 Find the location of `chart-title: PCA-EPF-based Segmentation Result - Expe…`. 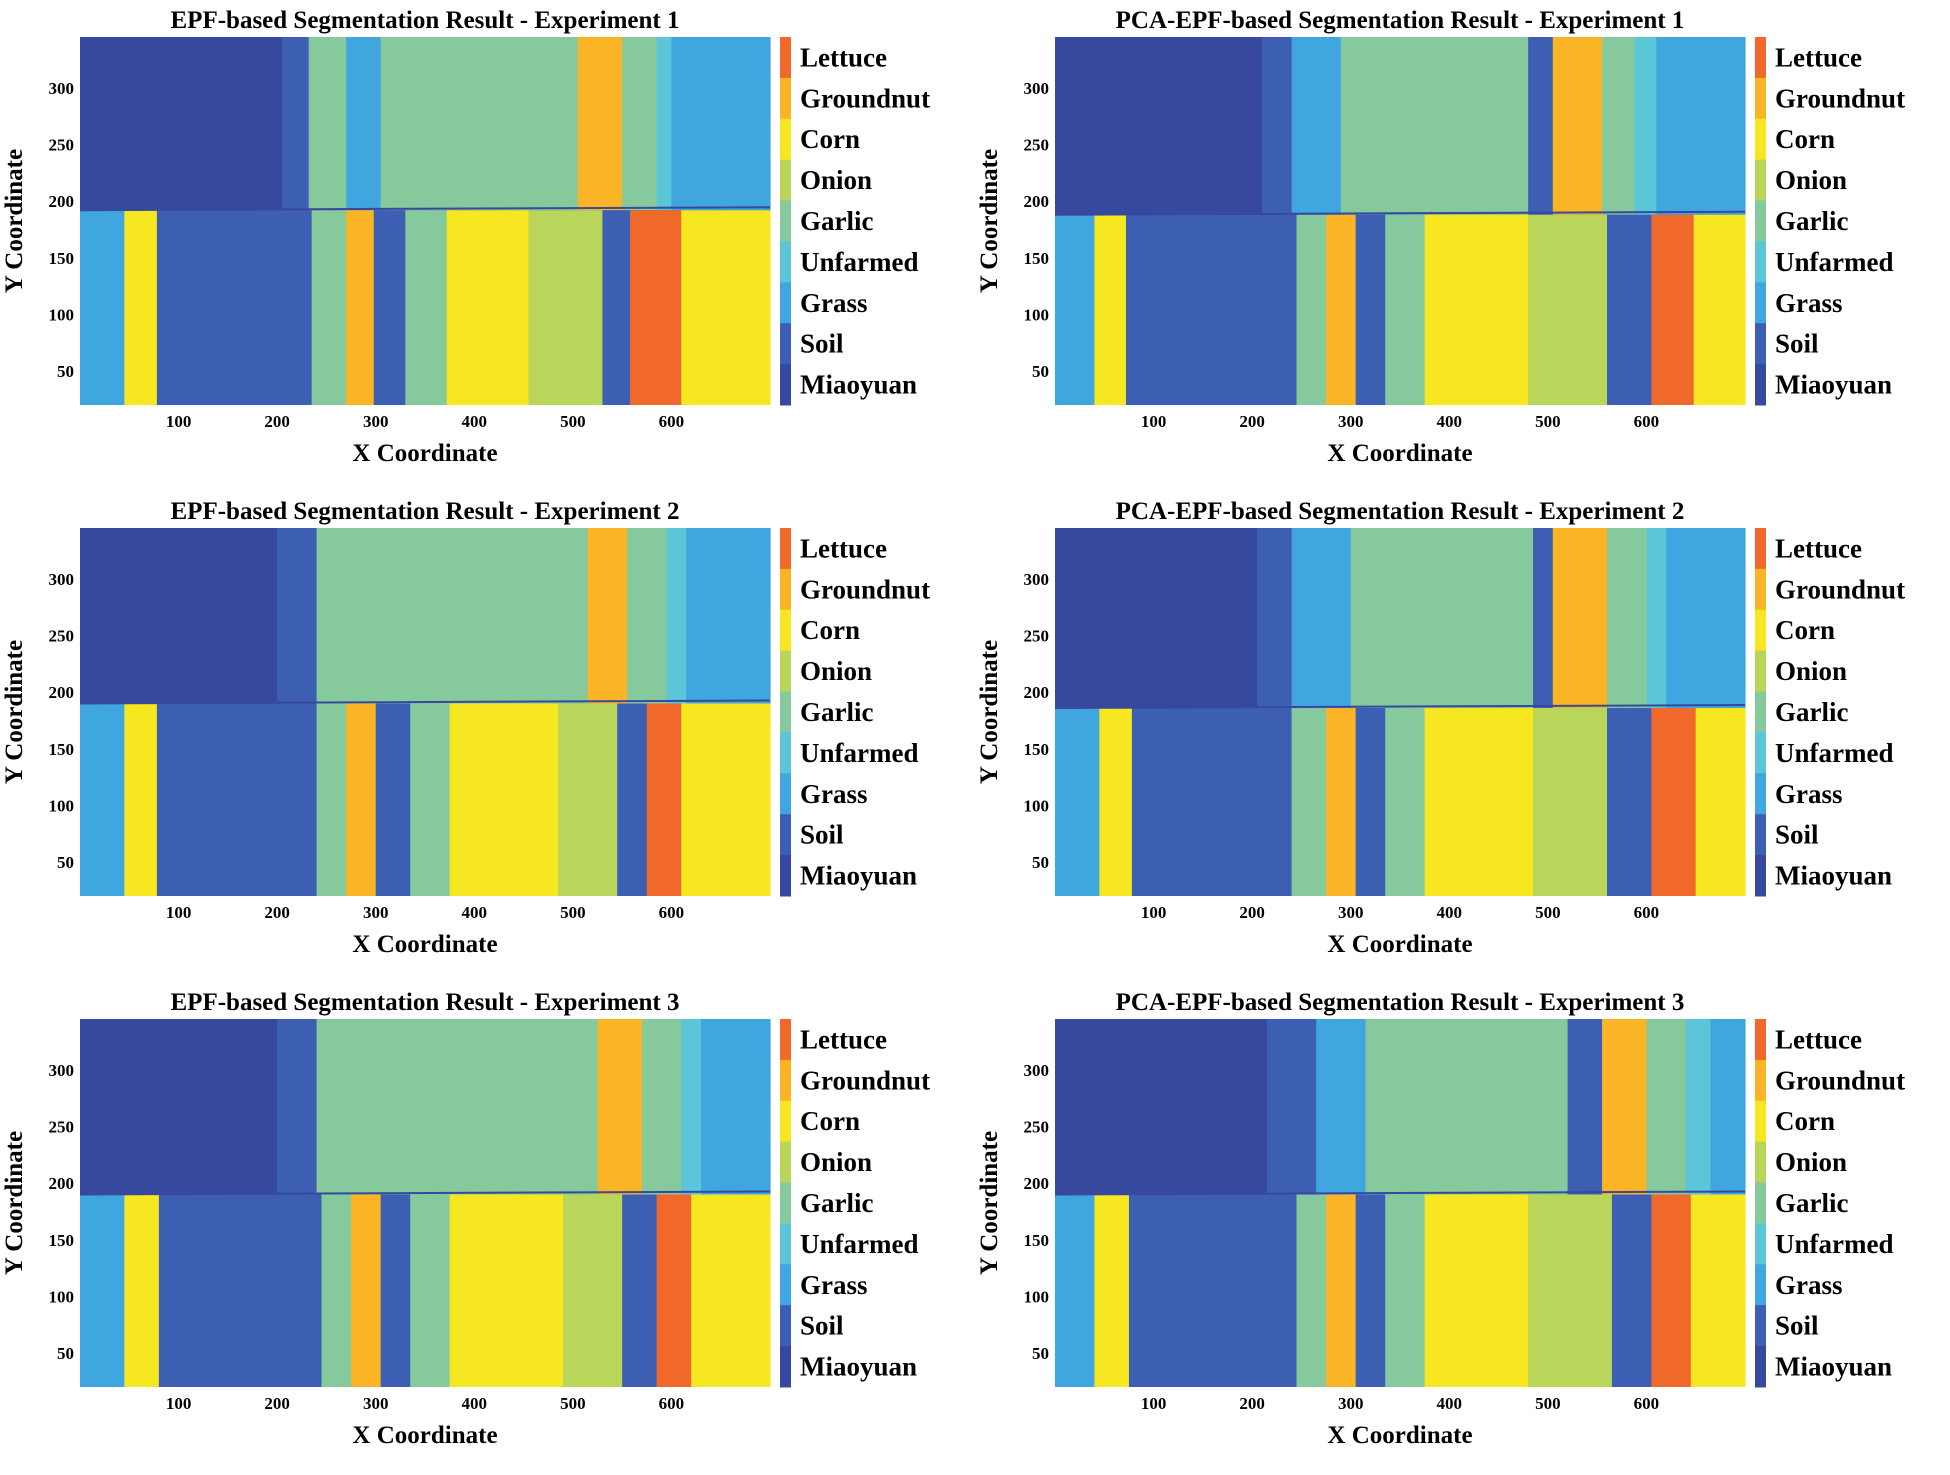

chart-title: PCA-EPF-based Segmentation Result - Expe… is located at coordinates (1400, 20).